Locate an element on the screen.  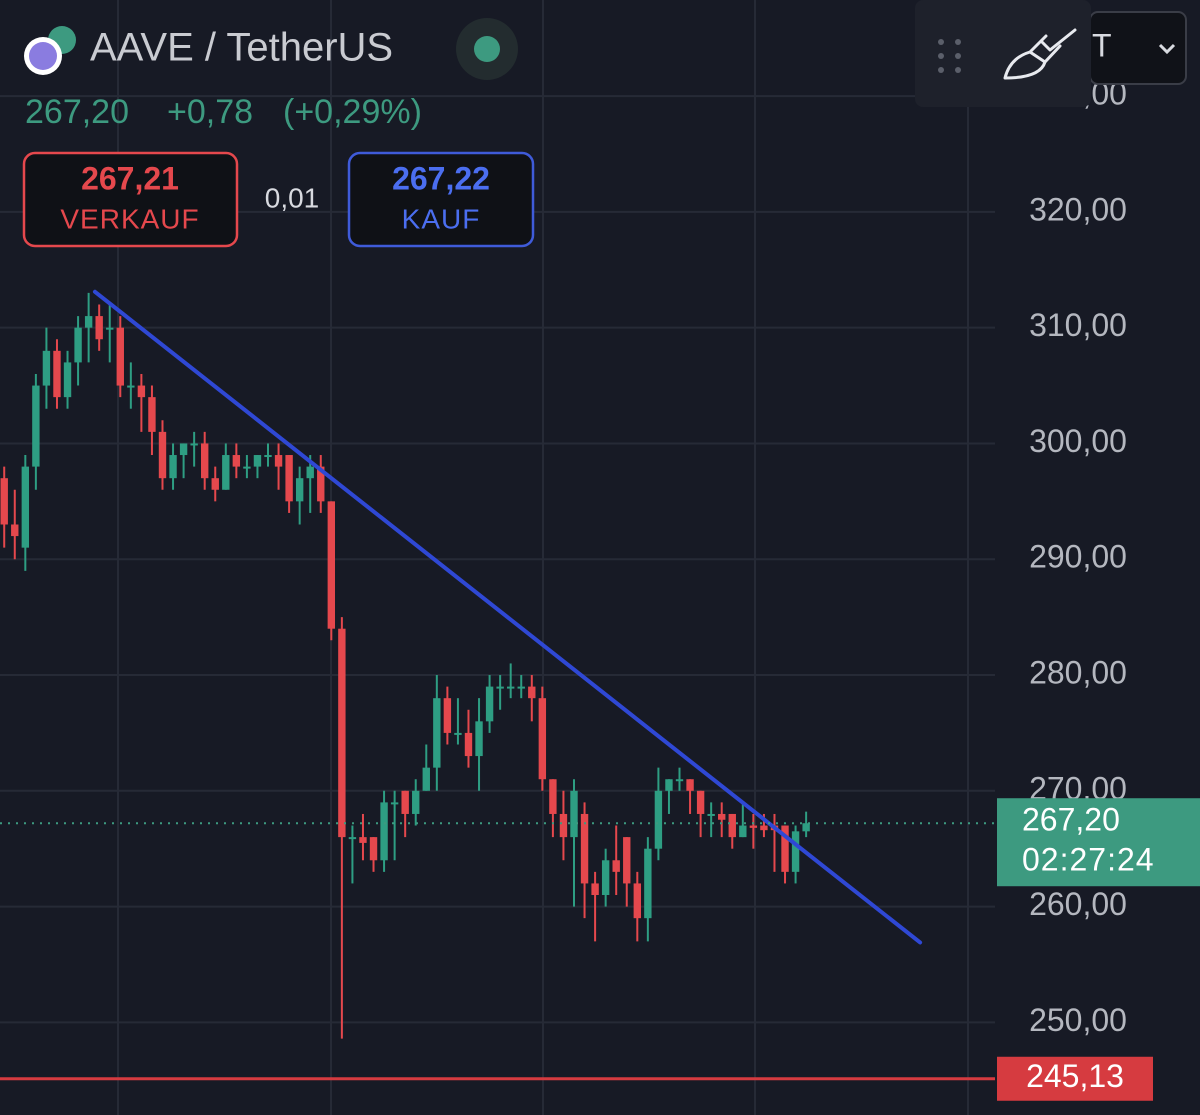
y-tick-label: 260,00 is located at coordinates (1078, 904).